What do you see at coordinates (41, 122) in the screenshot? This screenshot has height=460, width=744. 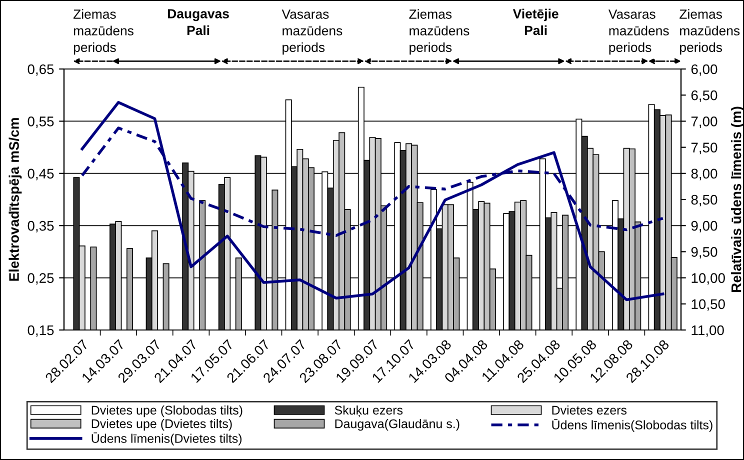 I see `y-tick-label: 0,55` at bounding box center [41, 122].